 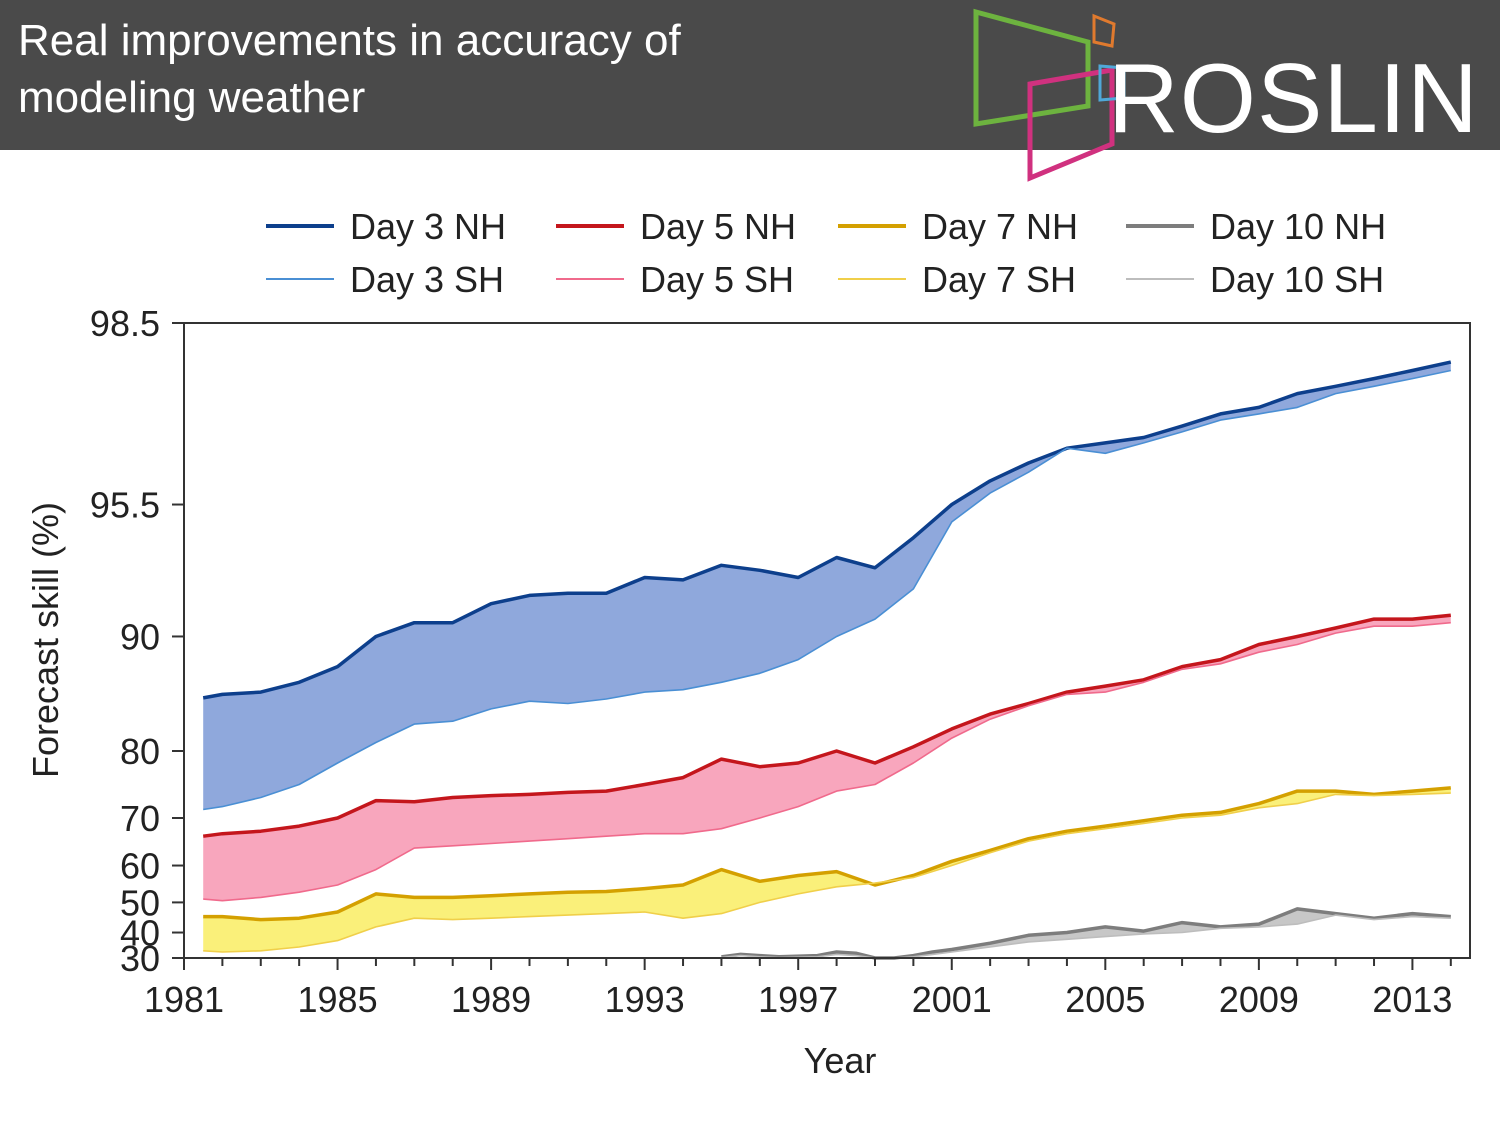 What do you see at coordinates (798, 999) in the screenshot?
I see `x-tick-label-1997: 1997` at bounding box center [798, 999].